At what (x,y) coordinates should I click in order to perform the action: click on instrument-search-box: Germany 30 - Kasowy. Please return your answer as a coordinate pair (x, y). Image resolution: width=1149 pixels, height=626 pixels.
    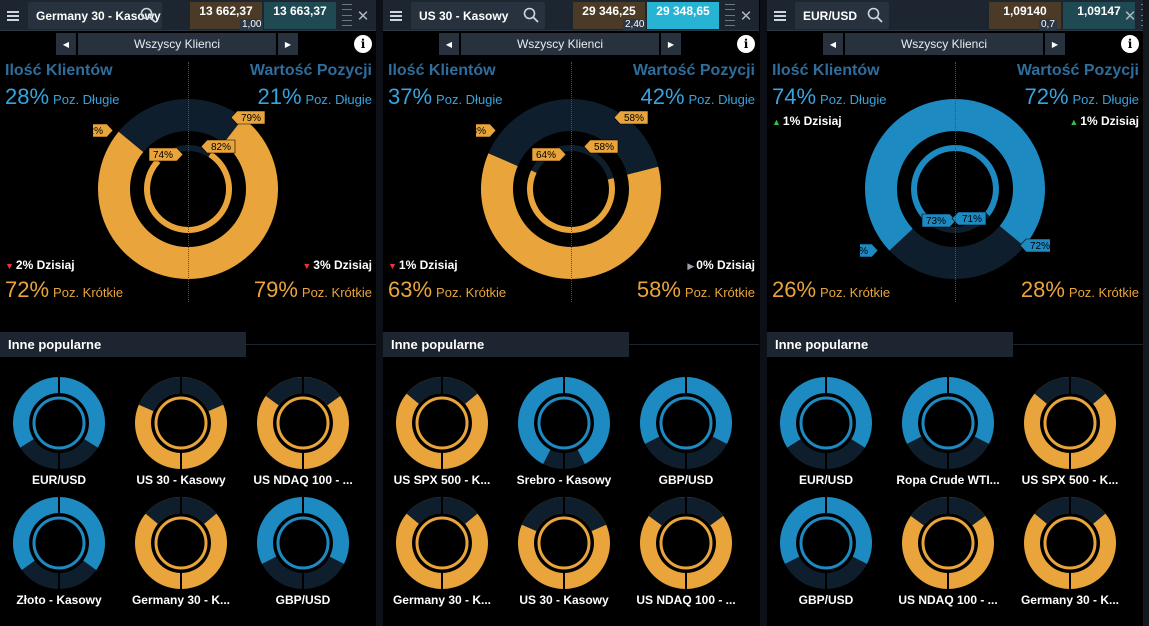
    Looking at the image, I should click on (95, 15).